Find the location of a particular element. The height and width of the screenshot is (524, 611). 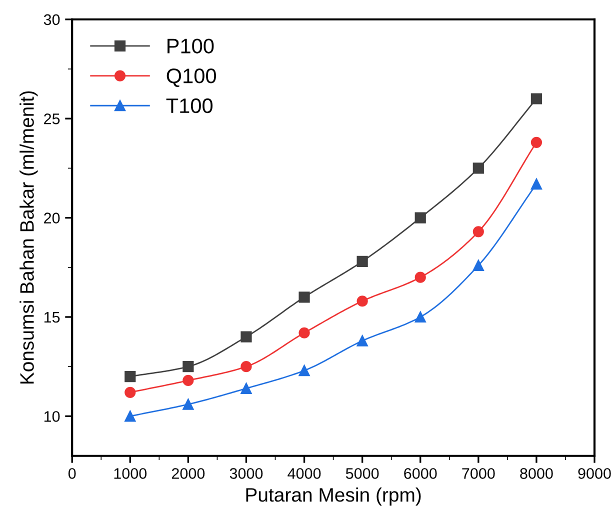

legend-label: Q100 is located at coordinates (191, 78).